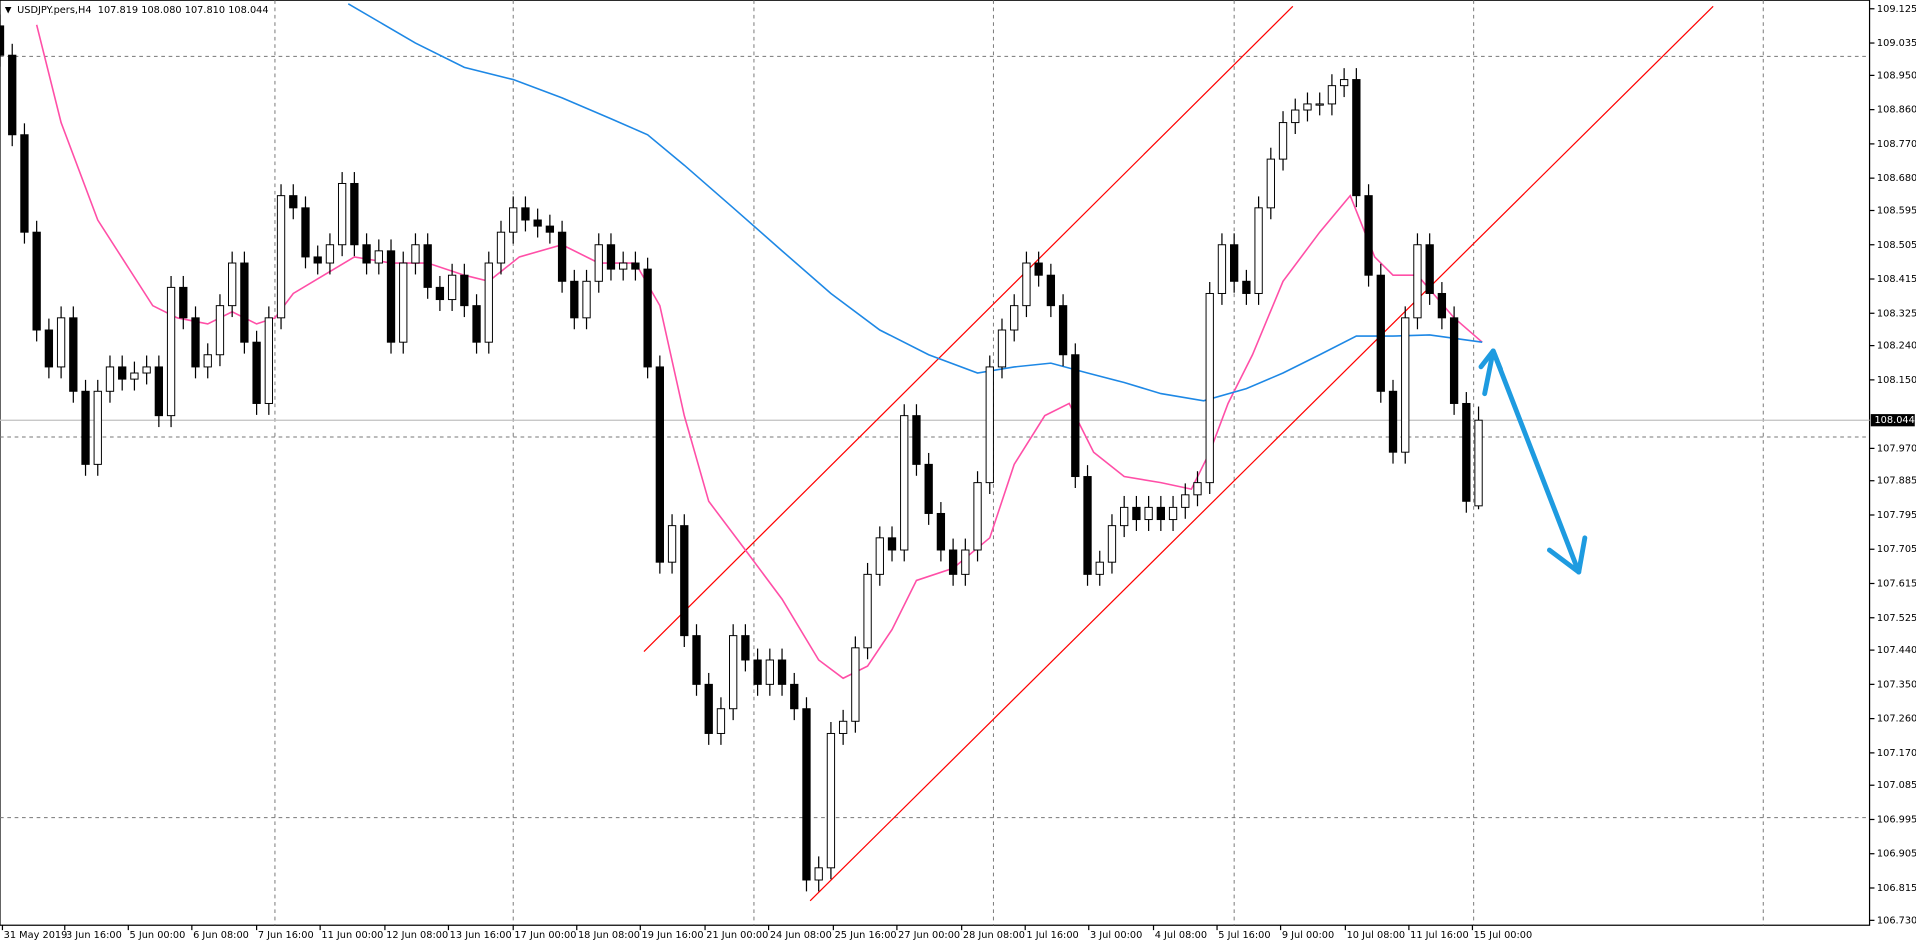 The image size is (1916, 945). I want to click on x-tick-label: 21 Jun 00:00, so click(737, 935).